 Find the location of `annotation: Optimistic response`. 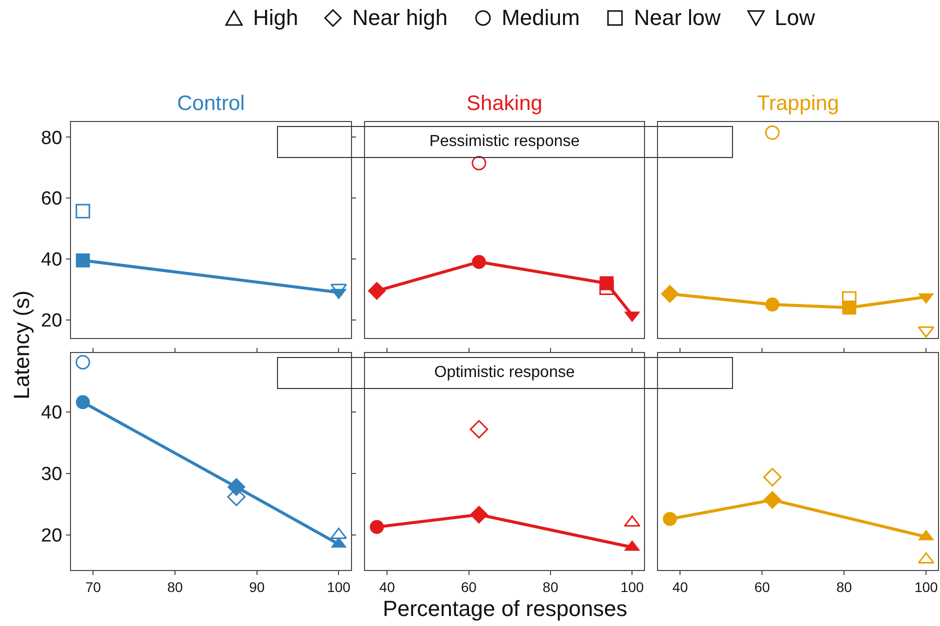

annotation: Optimistic response is located at coordinates (504, 373).